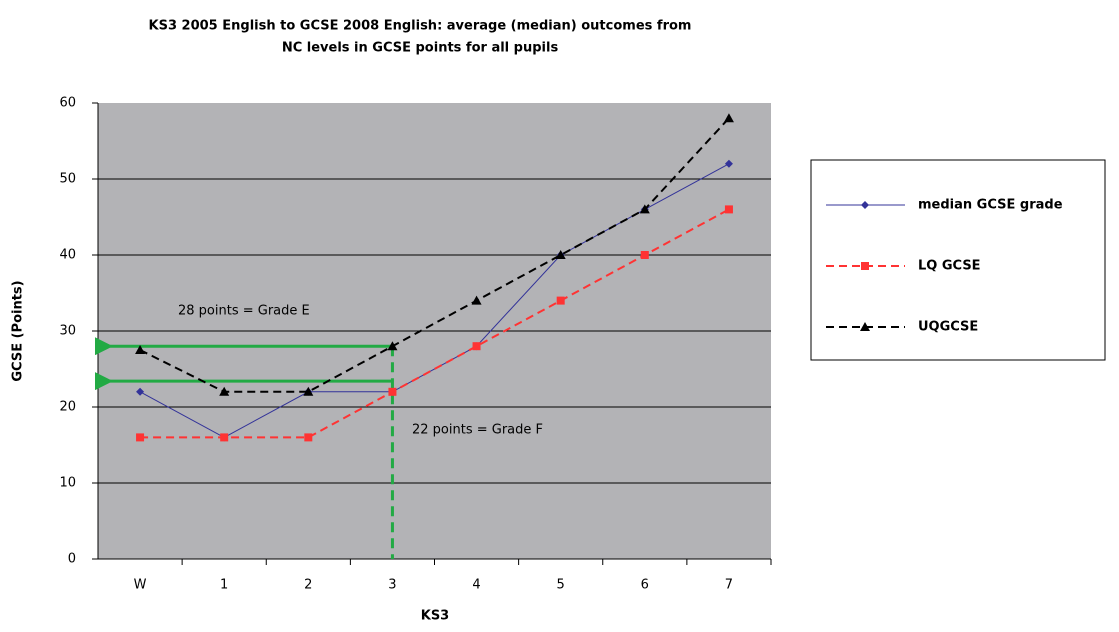  What do you see at coordinates (67, 331) in the screenshot?
I see `y-tick-label: 30` at bounding box center [67, 331].